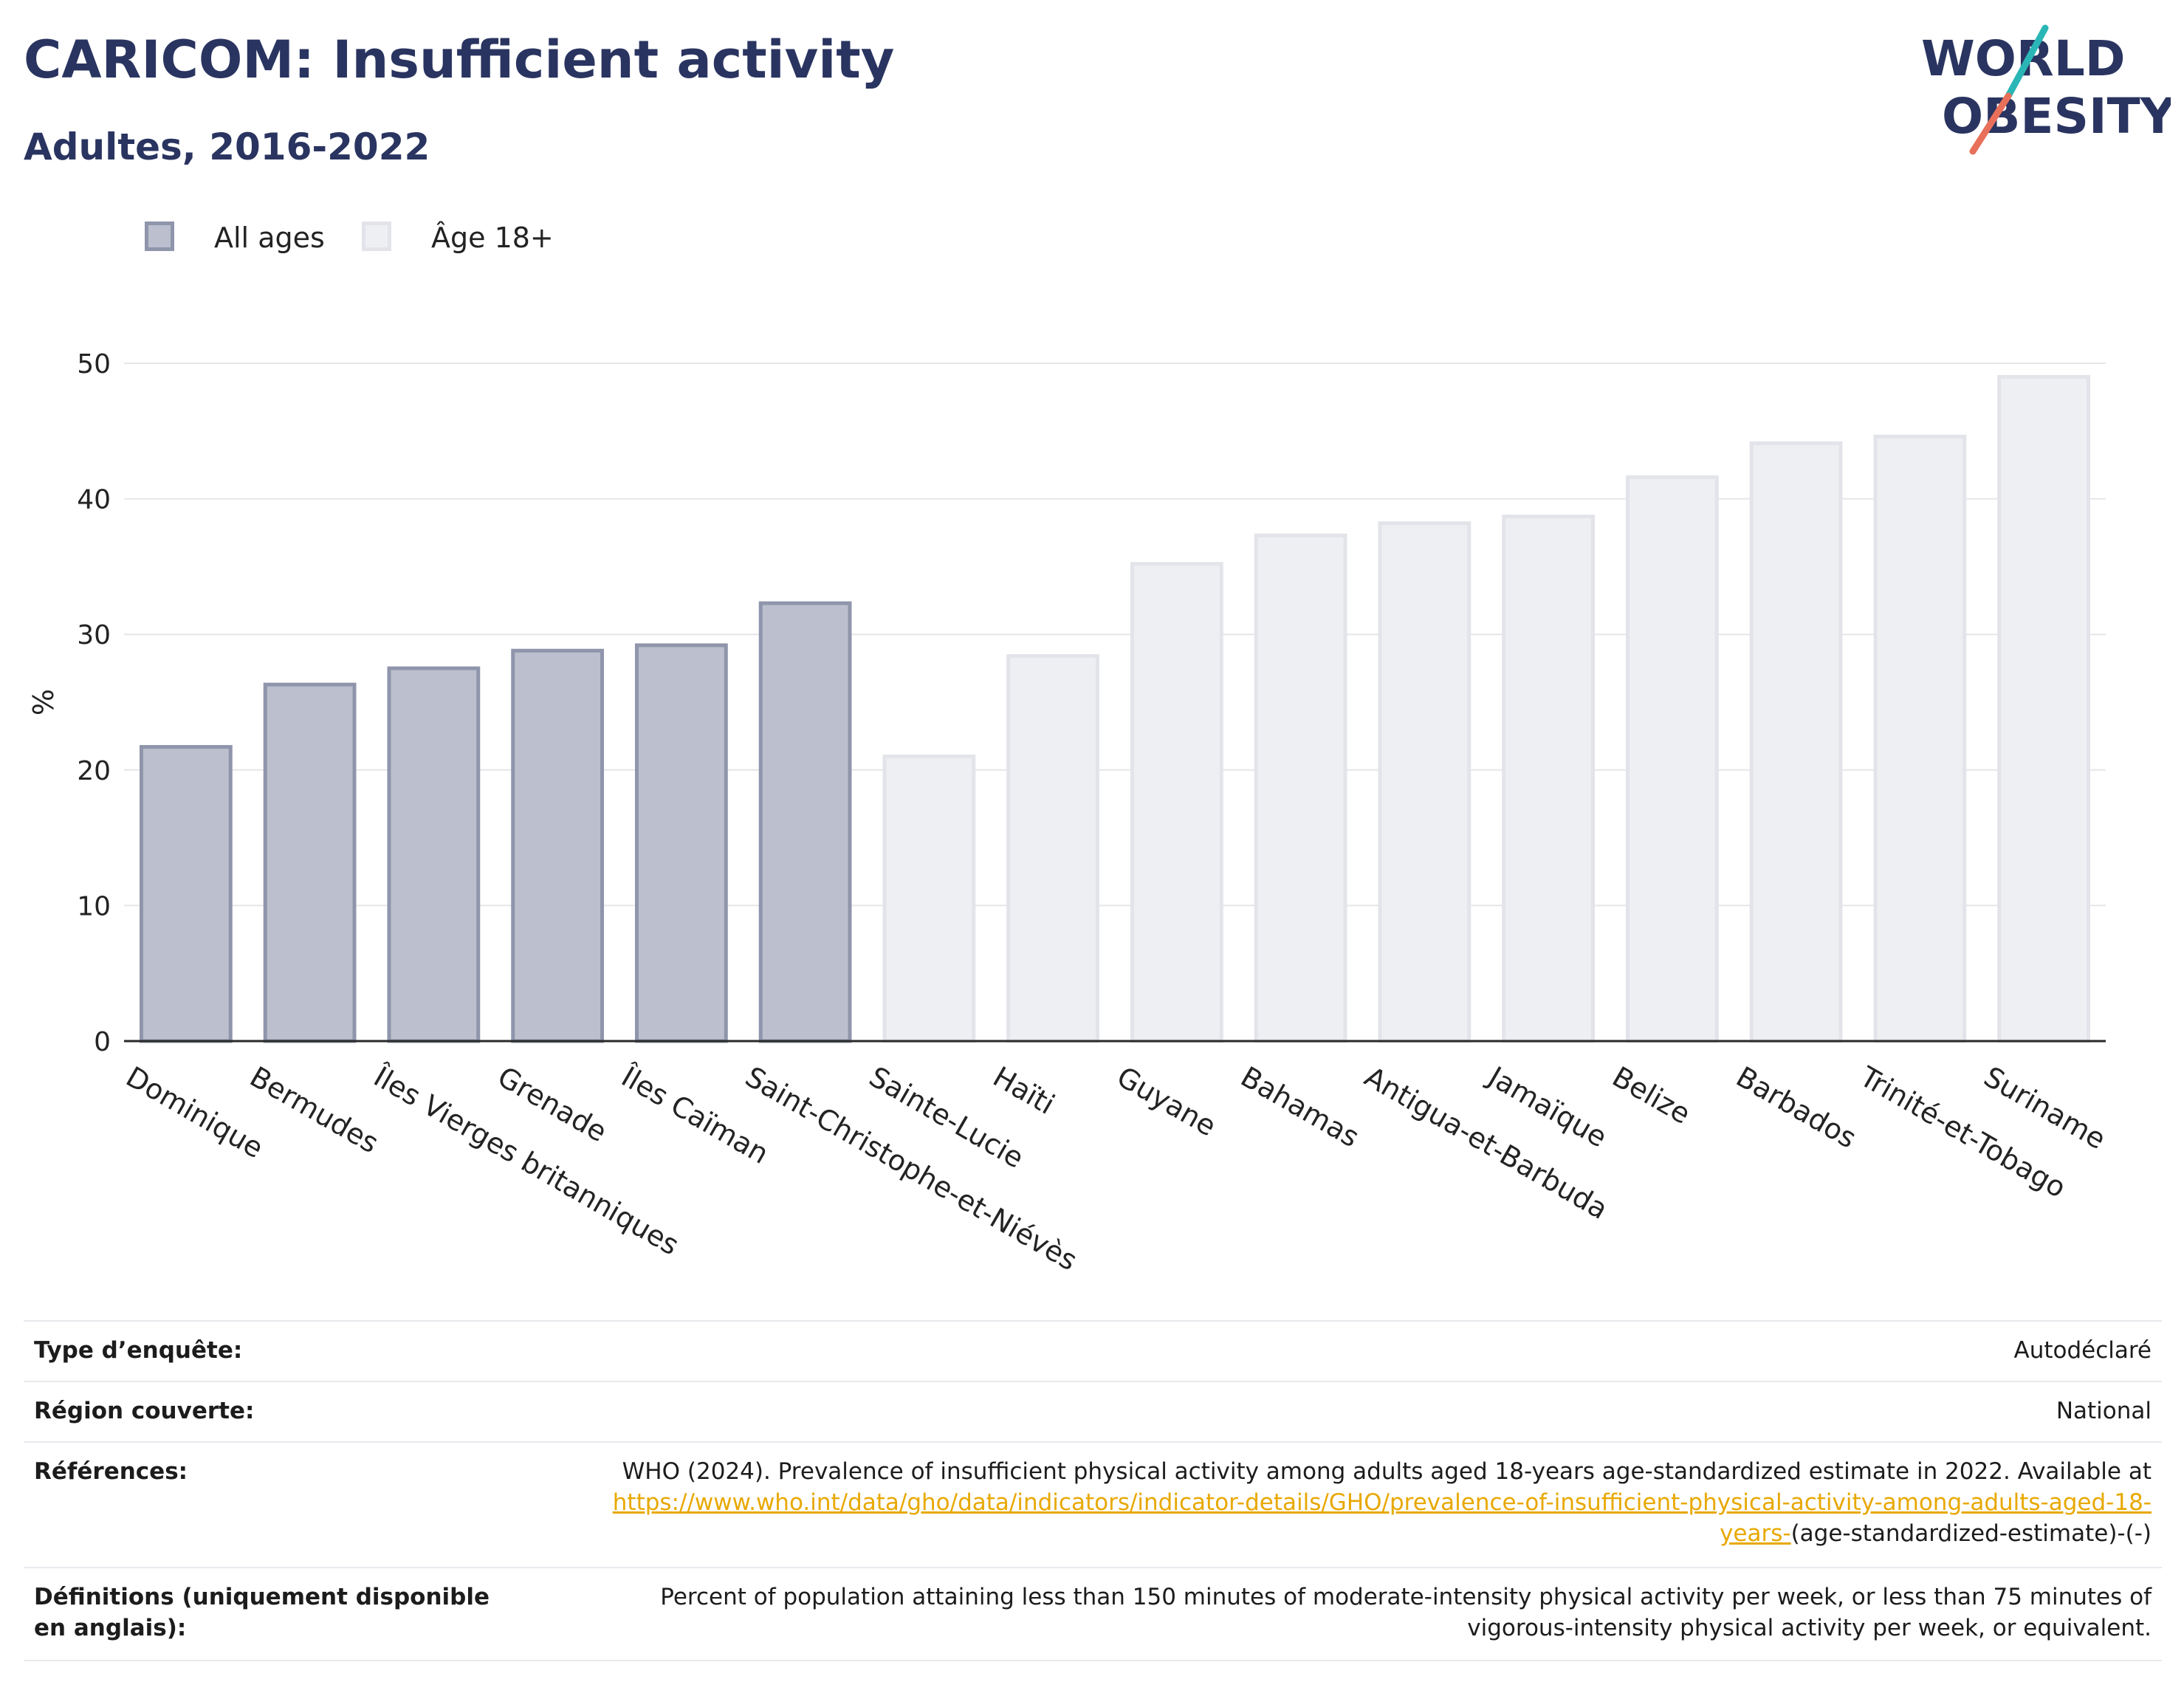 This screenshot has width=2184, height=1696. Describe the element at coordinates (377, 237) in the screenshot. I see `legend-swatch-age-18-plus` at that location.